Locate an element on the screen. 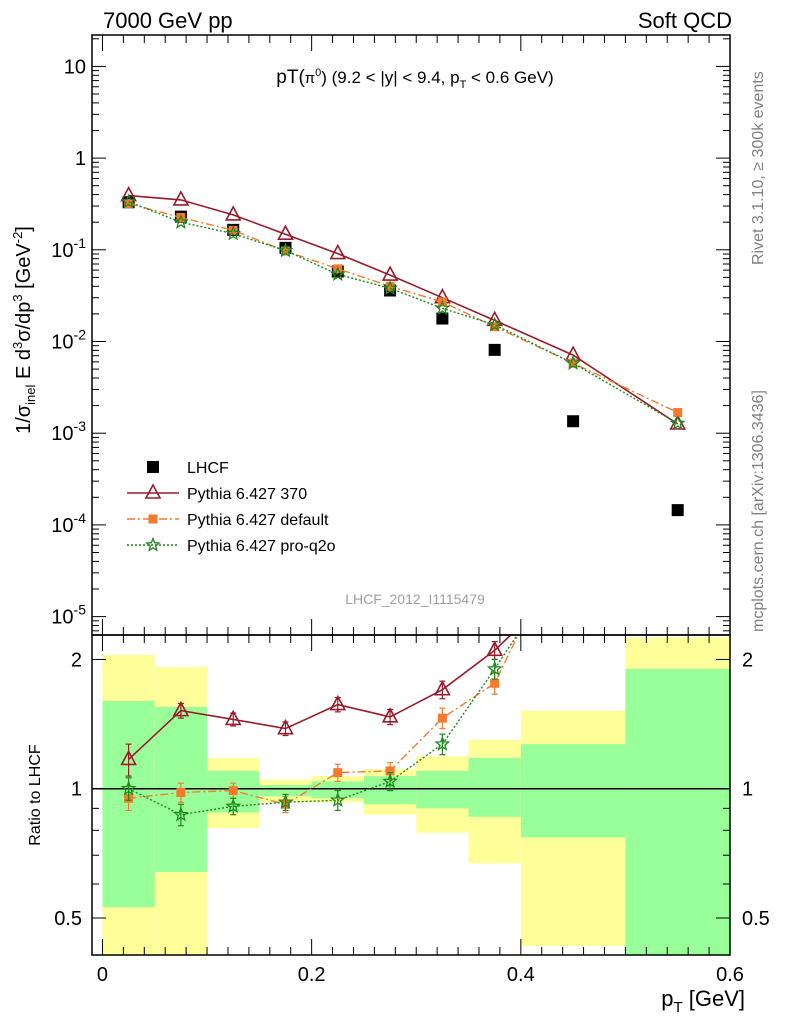  ratio-ytick-label-left-1: 1 is located at coordinates (76, 790).